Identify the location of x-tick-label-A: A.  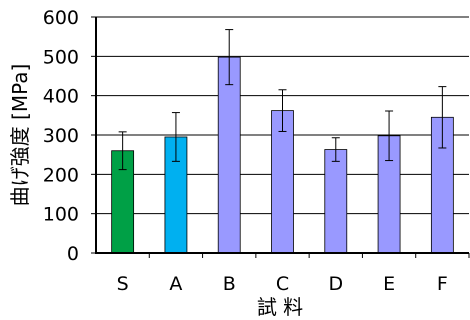
(175, 284).